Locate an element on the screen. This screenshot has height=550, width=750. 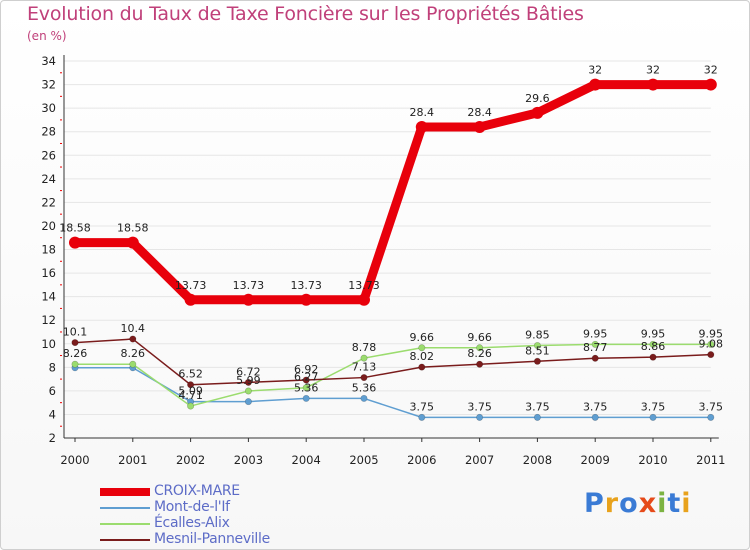
data-label: 9.08 is located at coordinates (711, 344).